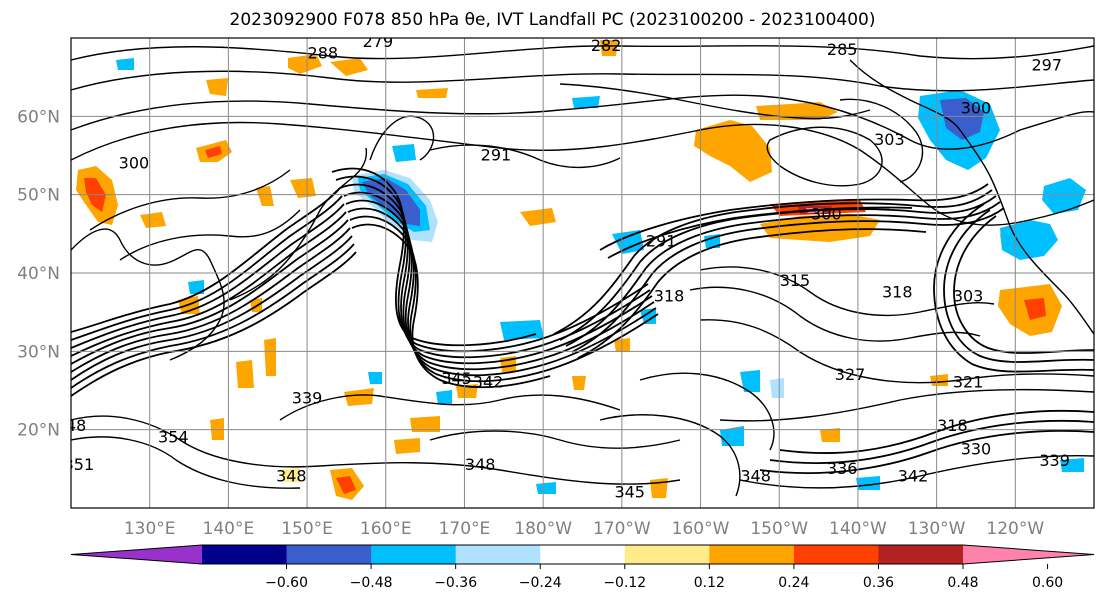 The image size is (1105, 603). What do you see at coordinates (968, 382) in the screenshot?
I see `contour-label: 321` at bounding box center [968, 382].